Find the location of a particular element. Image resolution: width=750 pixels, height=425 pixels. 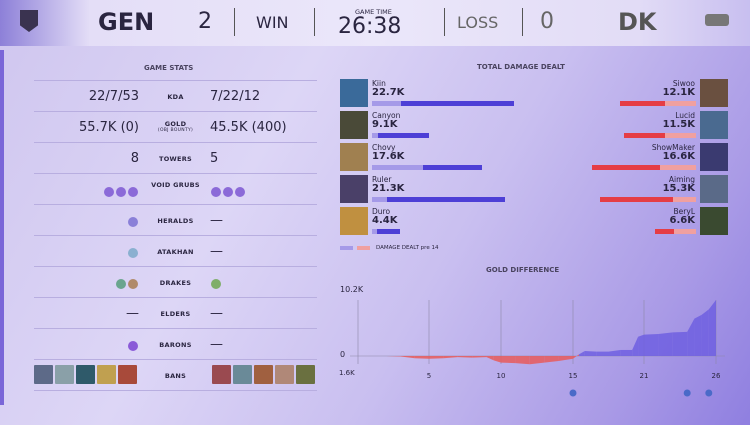

player-name: Siwoo is located at coordinates (683, 83).